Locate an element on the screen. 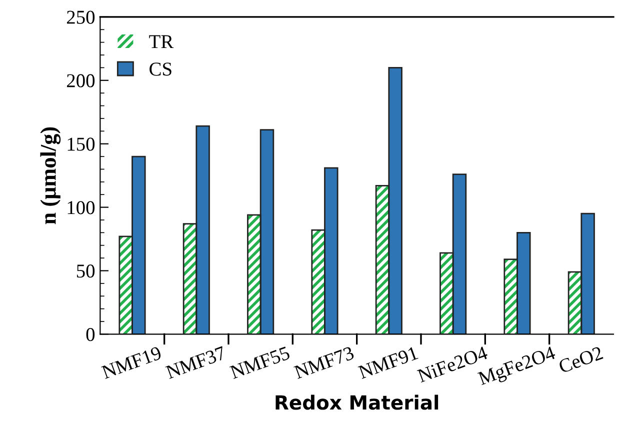 The width and height of the screenshot is (626, 423). y-tick-label: 150 is located at coordinates (81, 144).